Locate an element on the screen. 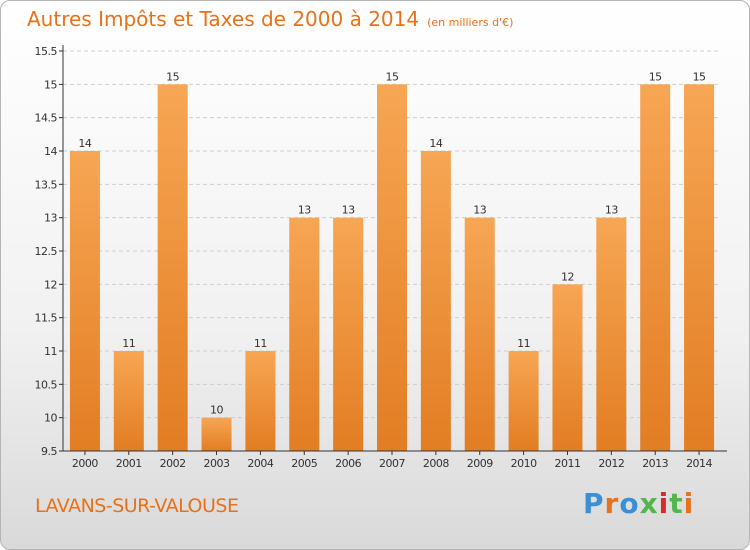 The image size is (750, 550). logo-letter: o is located at coordinates (629, 503).